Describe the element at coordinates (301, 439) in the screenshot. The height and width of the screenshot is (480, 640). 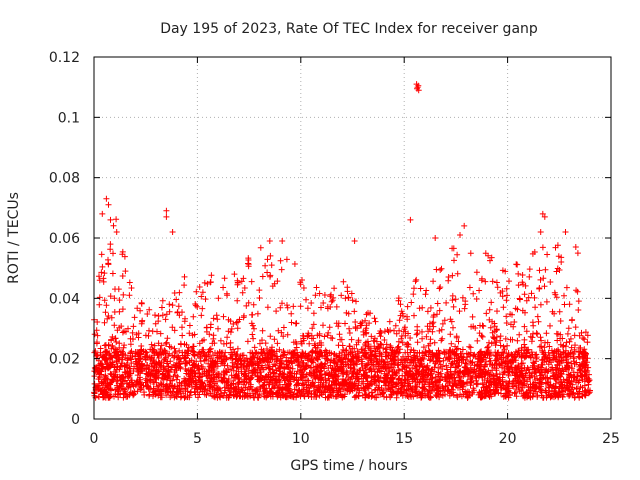
I see `x-tick-label: 10` at that location.